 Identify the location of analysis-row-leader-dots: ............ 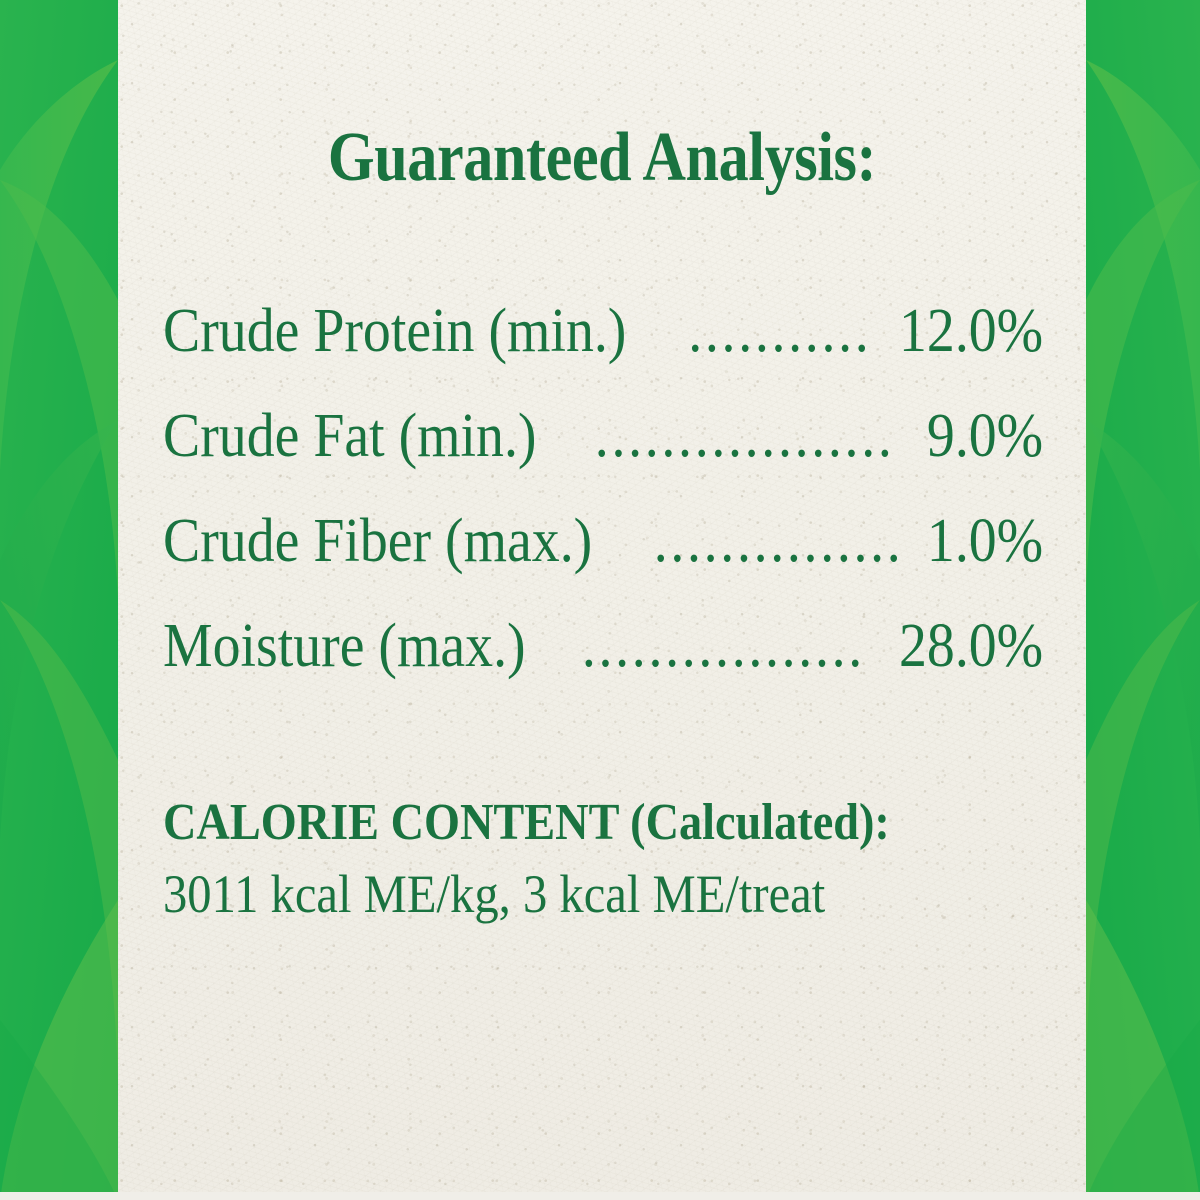
(780, 331).